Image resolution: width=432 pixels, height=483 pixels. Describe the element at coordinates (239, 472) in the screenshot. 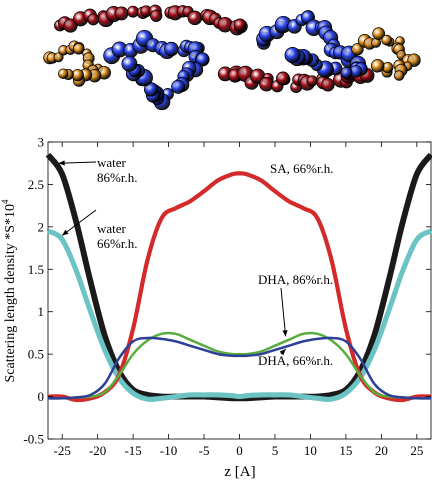

I see `x-axis-label: z [A]` at that location.